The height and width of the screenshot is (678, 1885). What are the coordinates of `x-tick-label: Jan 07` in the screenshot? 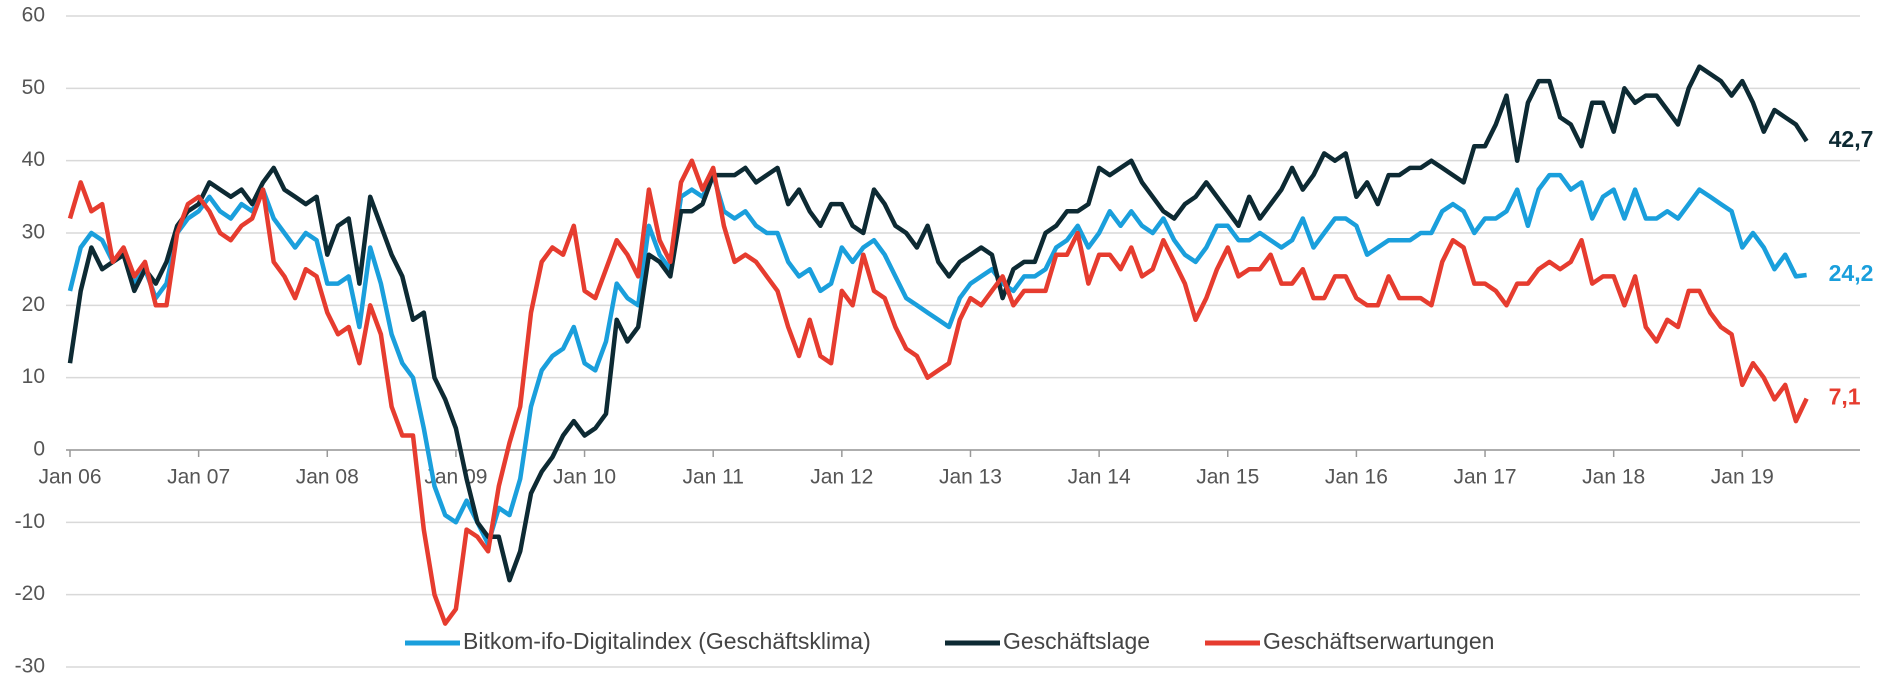 It's located at (198, 477).